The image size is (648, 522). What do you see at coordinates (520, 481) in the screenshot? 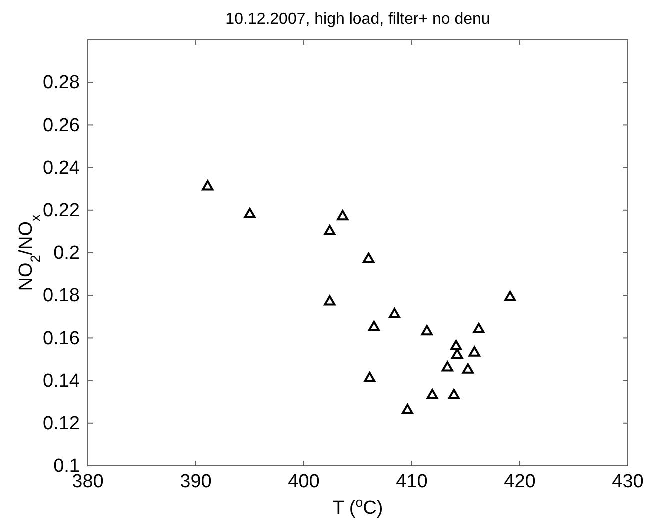
I see `x-tick-label: 420` at bounding box center [520, 481].